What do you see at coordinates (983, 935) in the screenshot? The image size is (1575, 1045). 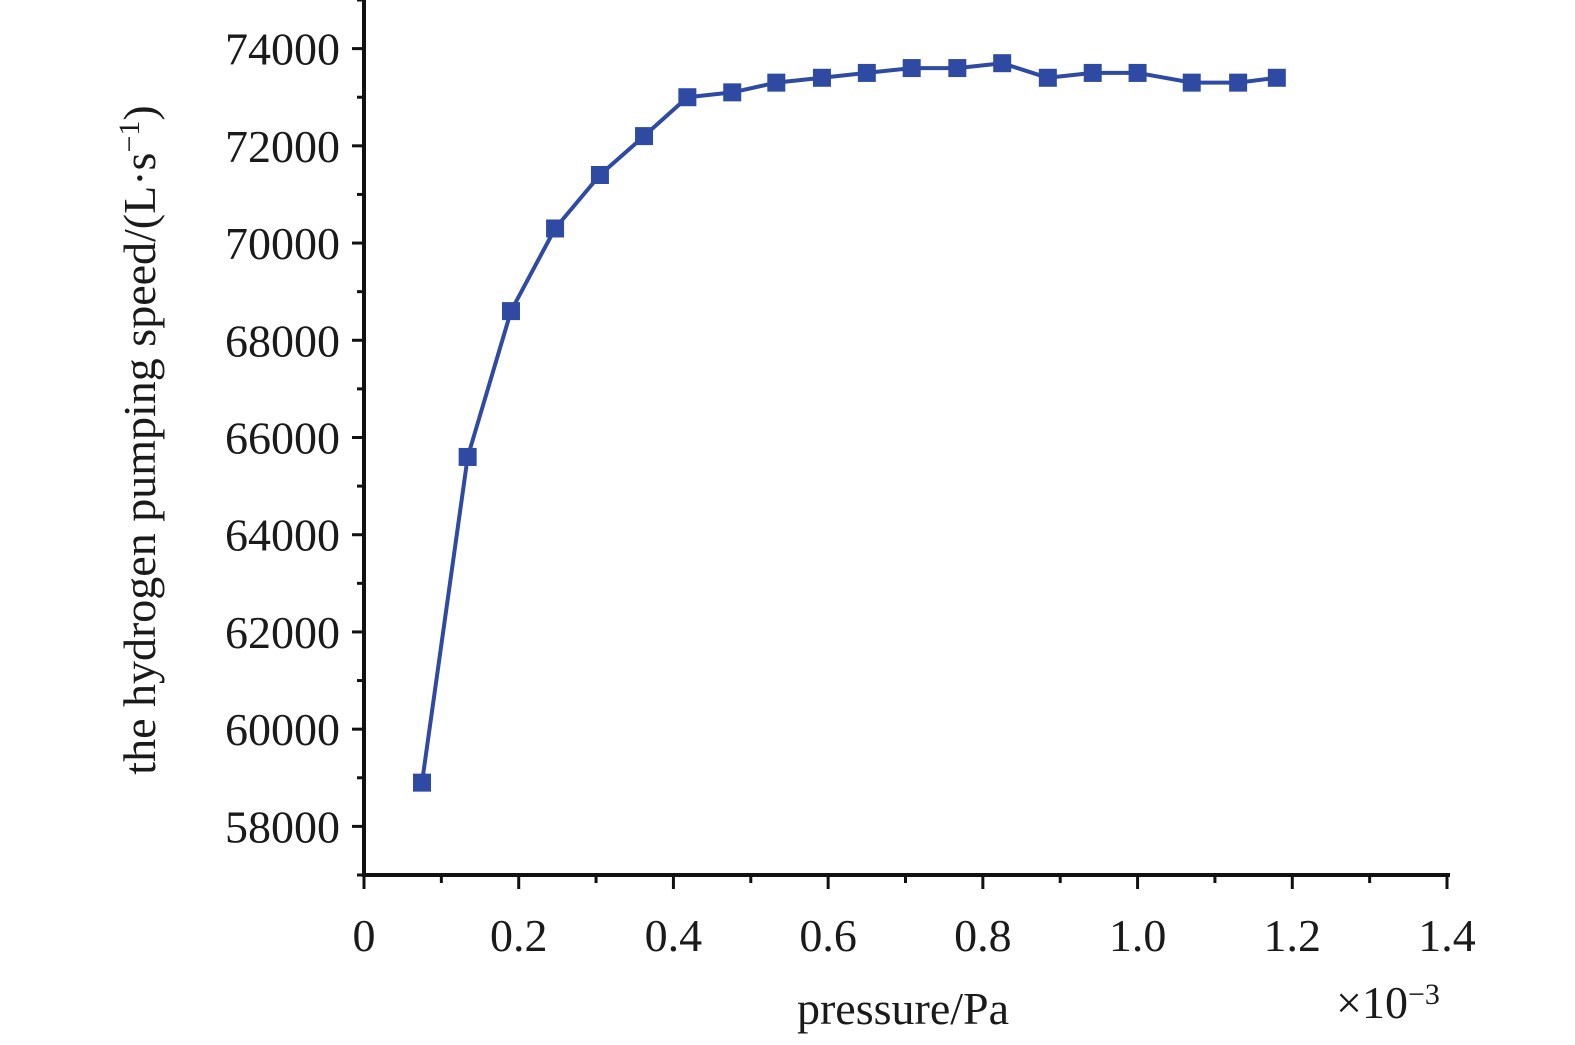 I see `x-tick-label: 0.8` at bounding box center [983, 935].